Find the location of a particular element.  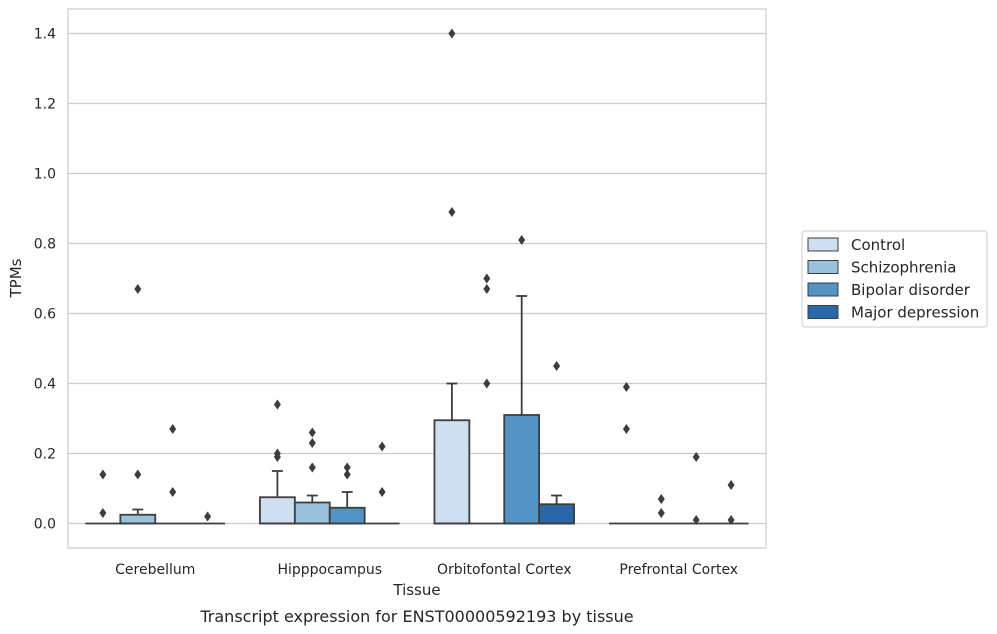

x-tick-label: Hipppocampus is located at coordinates (329, 570).